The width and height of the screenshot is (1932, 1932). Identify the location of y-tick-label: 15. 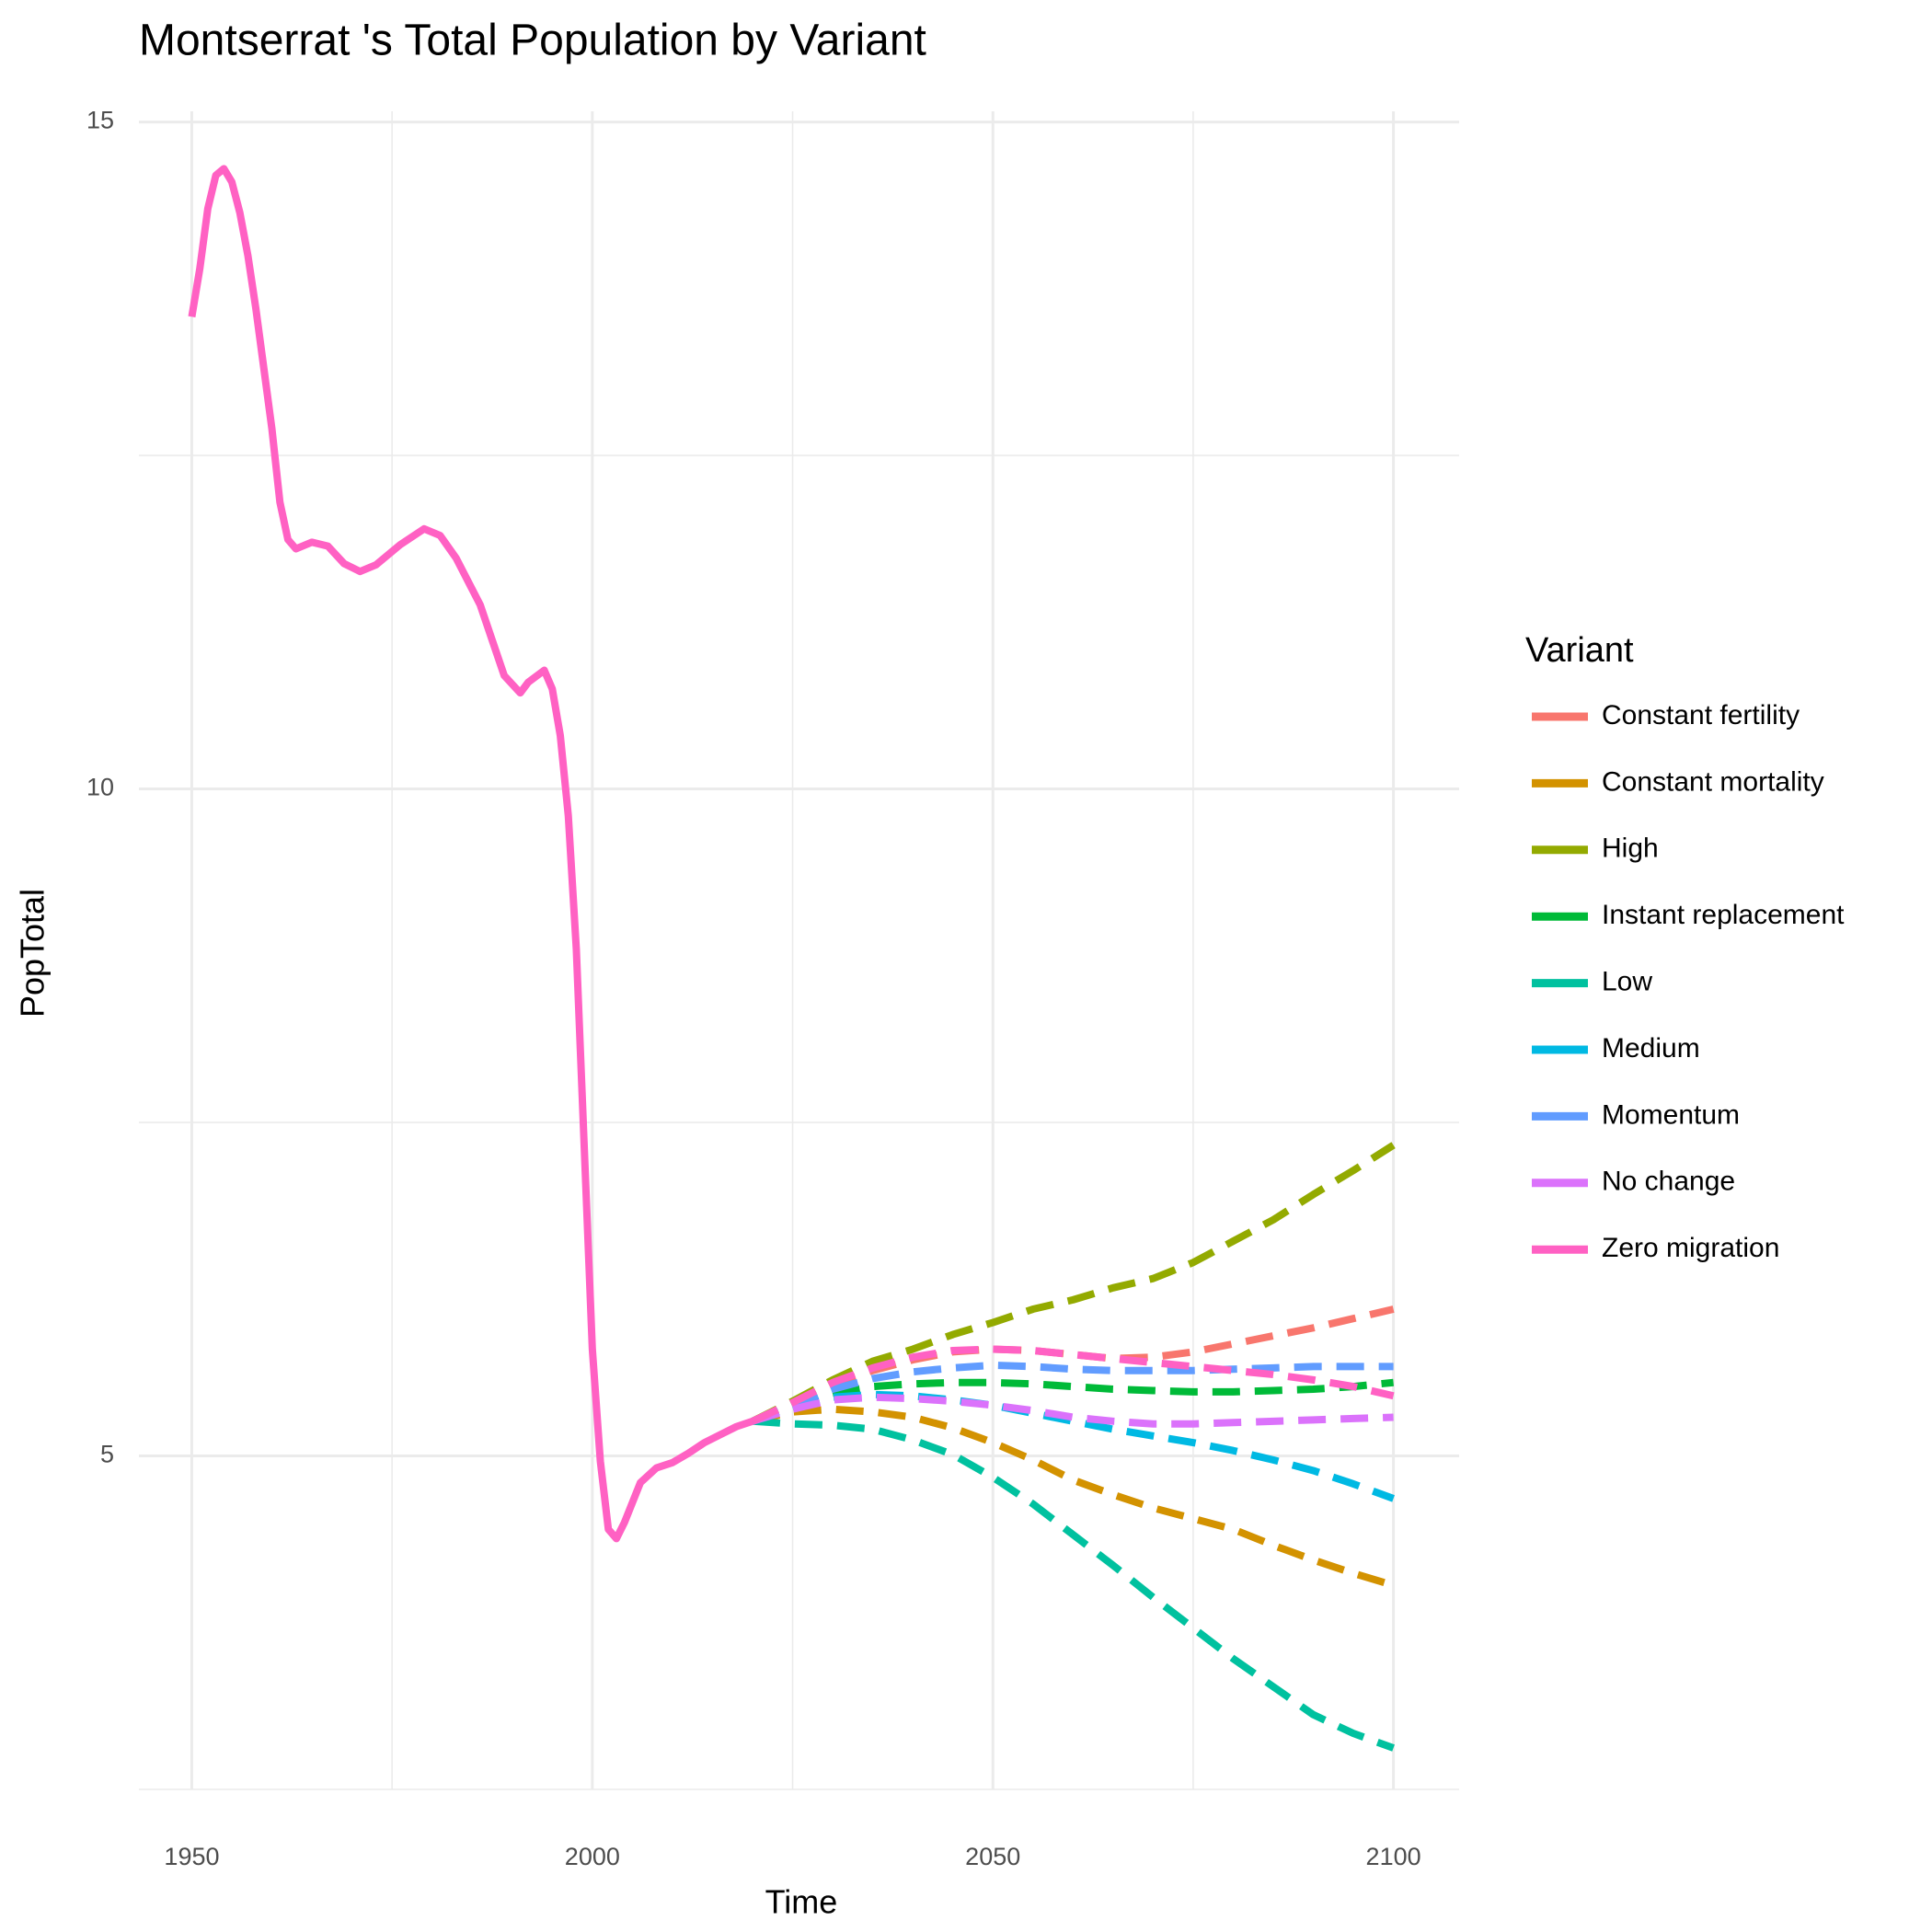
(100, 120).